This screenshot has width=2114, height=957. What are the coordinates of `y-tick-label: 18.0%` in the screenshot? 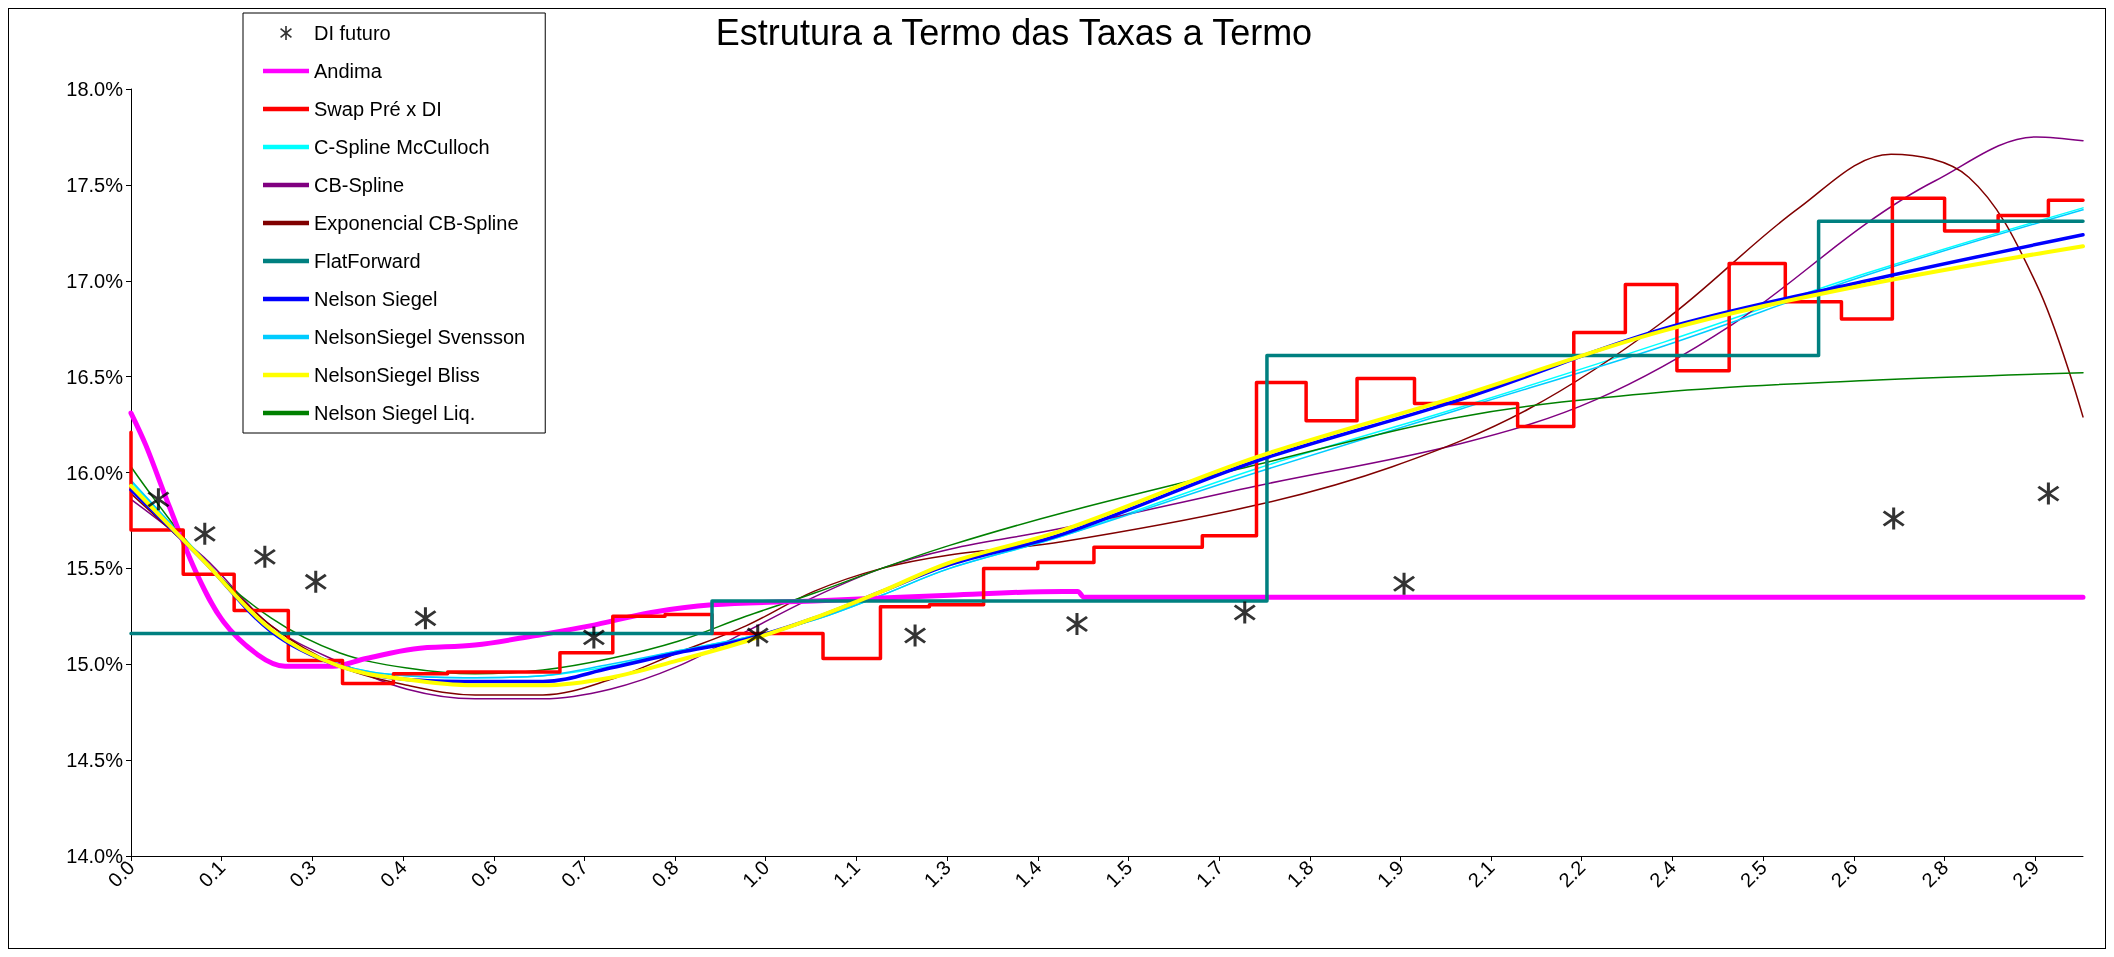 It's located at (95, 89).